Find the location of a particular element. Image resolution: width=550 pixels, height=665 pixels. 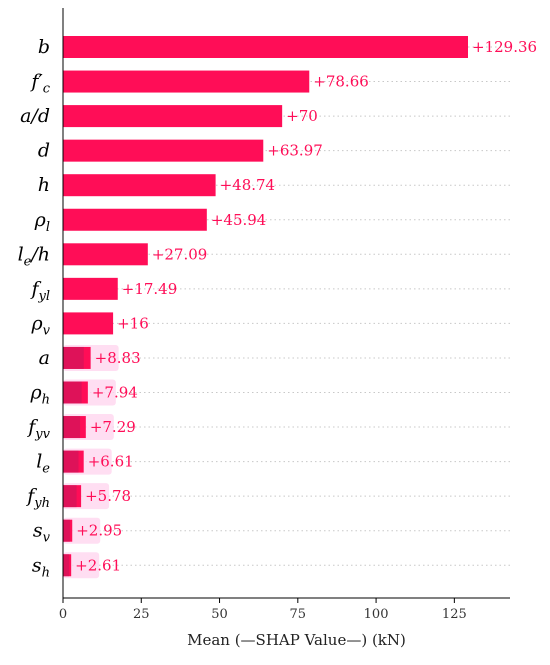

value-label: +17.49 is located at coordinates (150, 289).